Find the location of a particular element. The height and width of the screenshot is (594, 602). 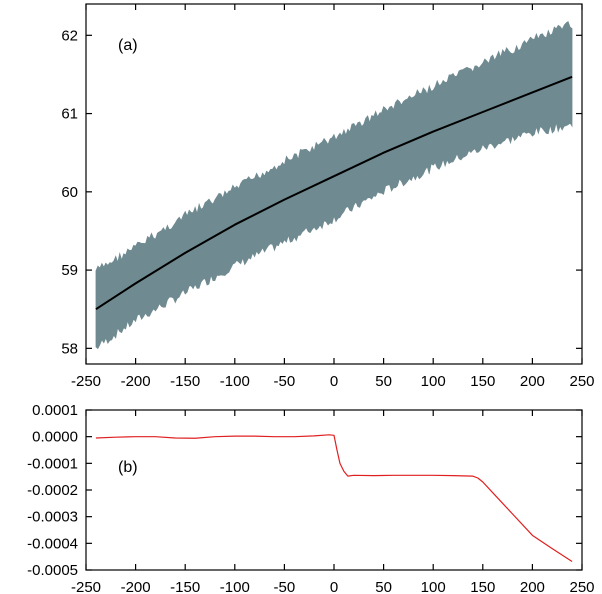

y-tick-label: -0.0003 is located at coordinates (52, 517).